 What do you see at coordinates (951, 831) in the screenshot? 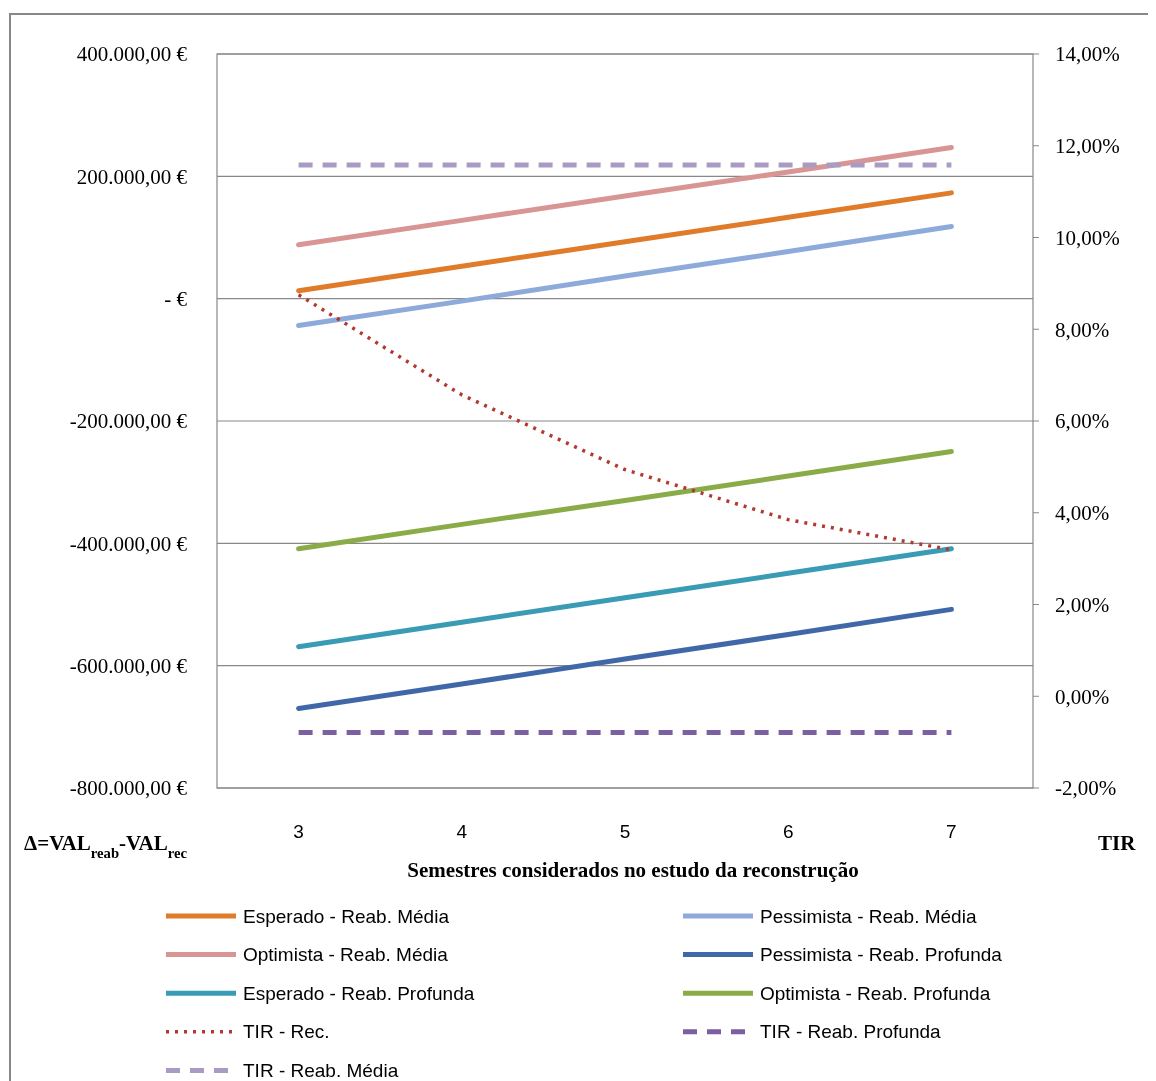
I see `x-tick-label: 7` at bounding box center [951, 831].